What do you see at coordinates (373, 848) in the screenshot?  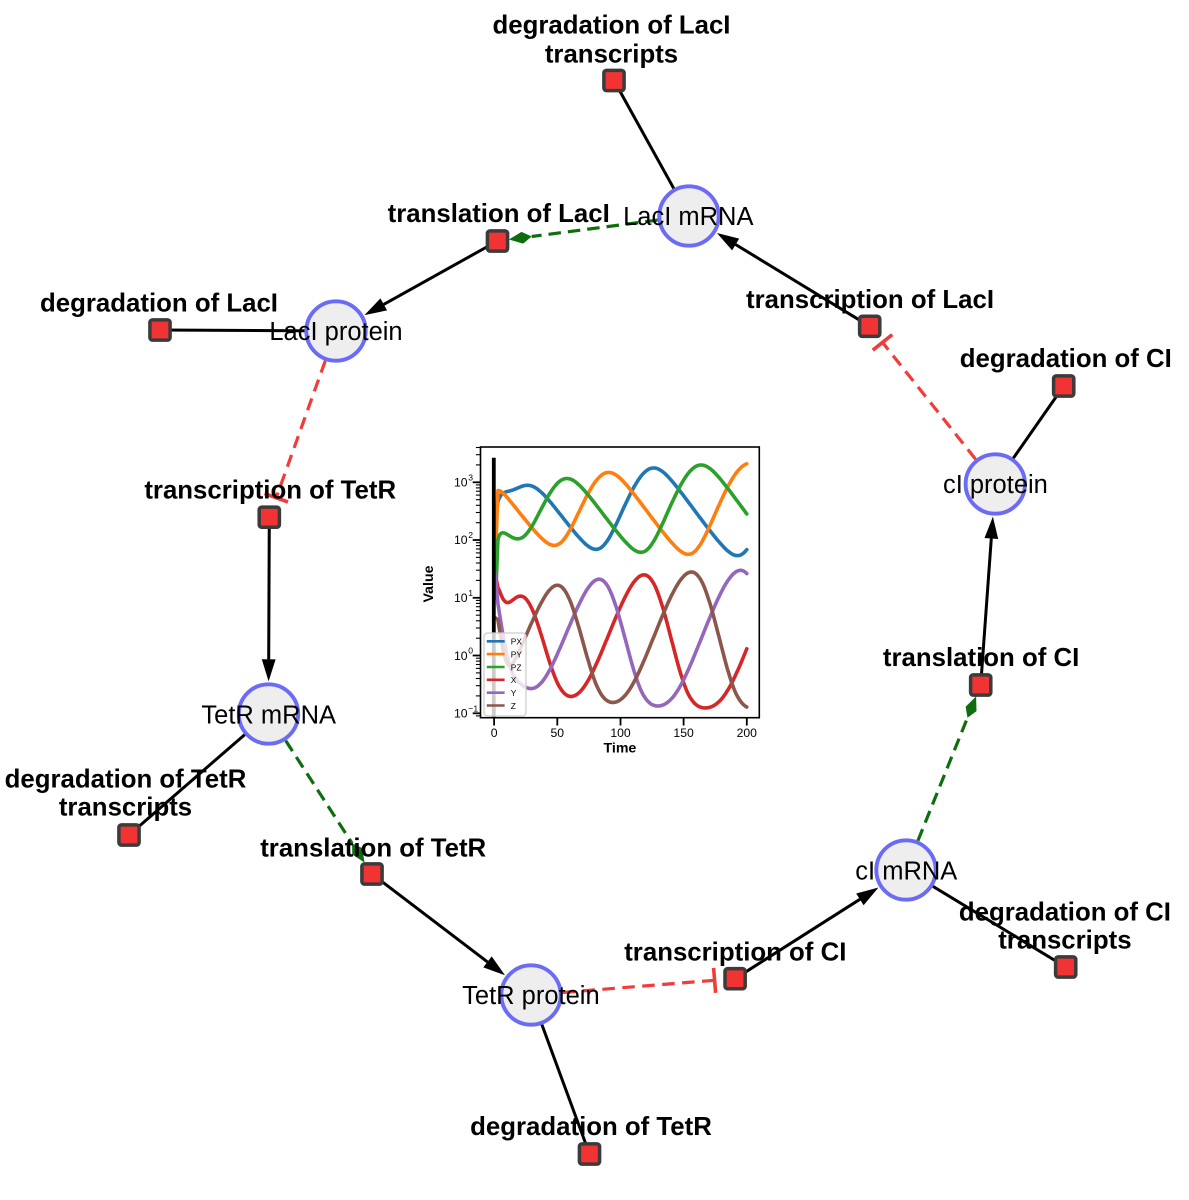 I see `svg-text: translation of TetR` at bounding box center [373, 848].